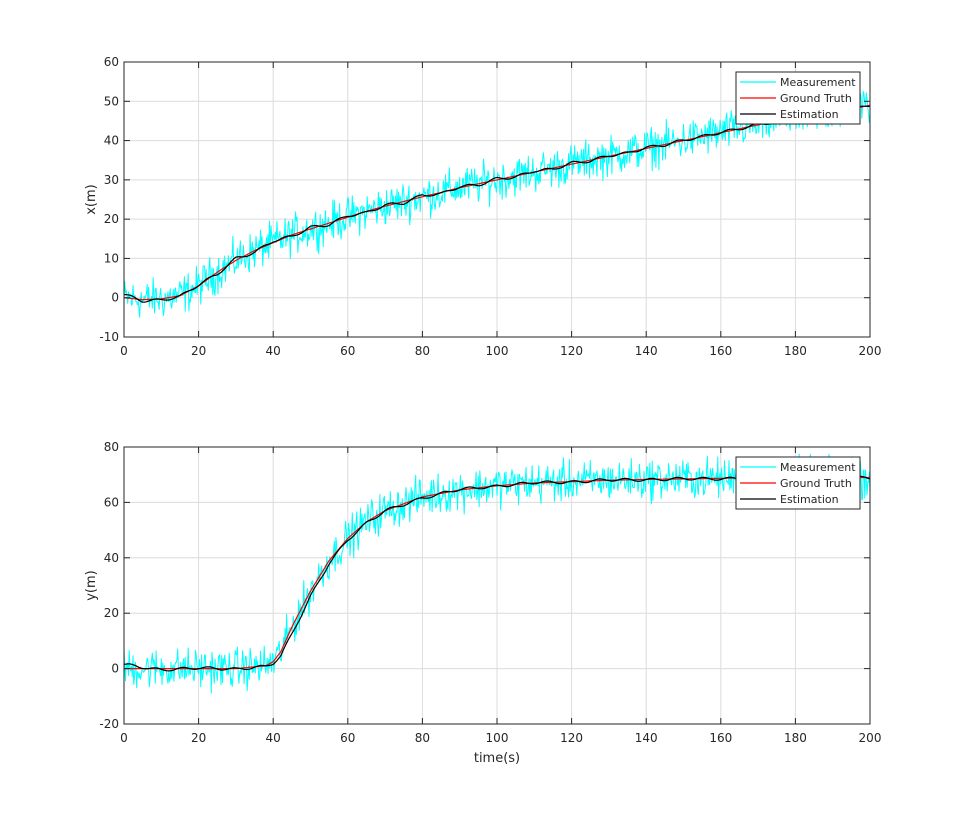  Describe the element at coordinates (111, 101) in the screenshot. I see `y-tick-label: 50` at that location.